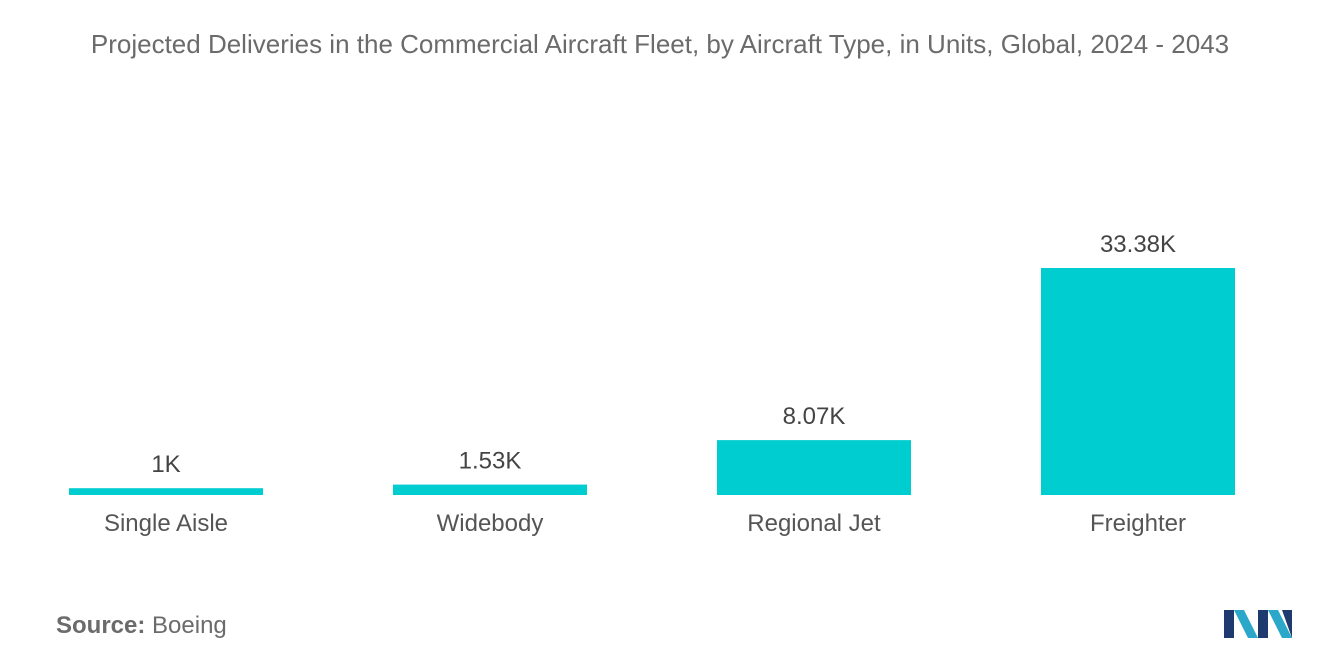 The image size is (1320, 665). I want to click on bar-value-label: 1K, so click(165, 464).